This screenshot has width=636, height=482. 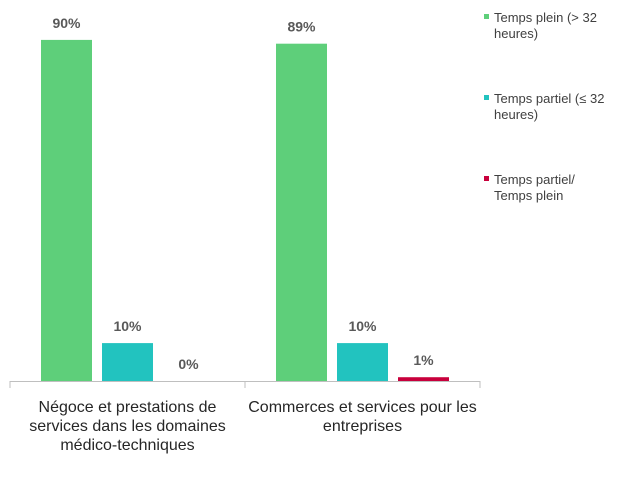 I want to click on value-label: 1%, so click(x=423, y=360).